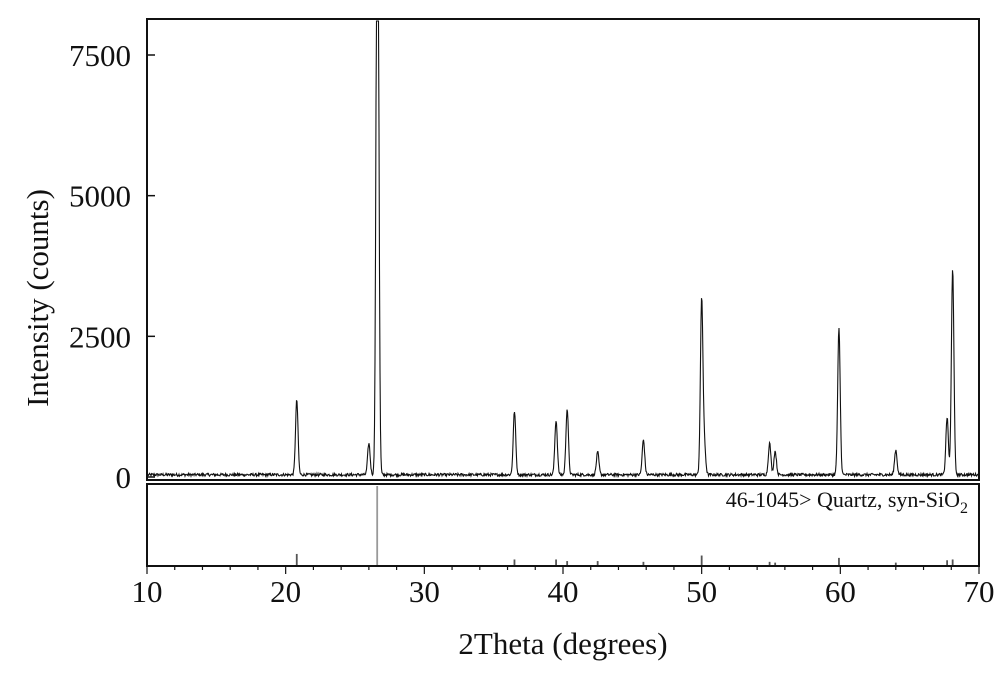 The height and width of the screenshot is (674, 1006). I want to click on y-tick-label: 7500, so click(100, 55).